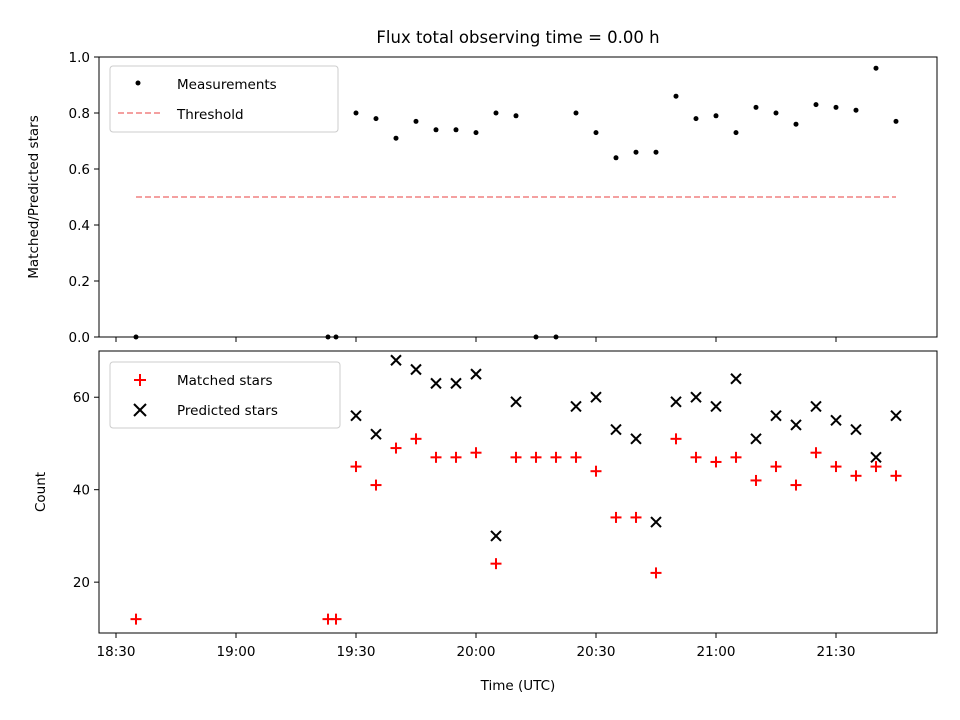 The width and height of the screenshot is (960, 720). Describe the element at coordinates (84, 198) in the screenshot. I see `top-y-ticks: 0.0 0.2 0.4 0.6 0.8 1.0` at that location.